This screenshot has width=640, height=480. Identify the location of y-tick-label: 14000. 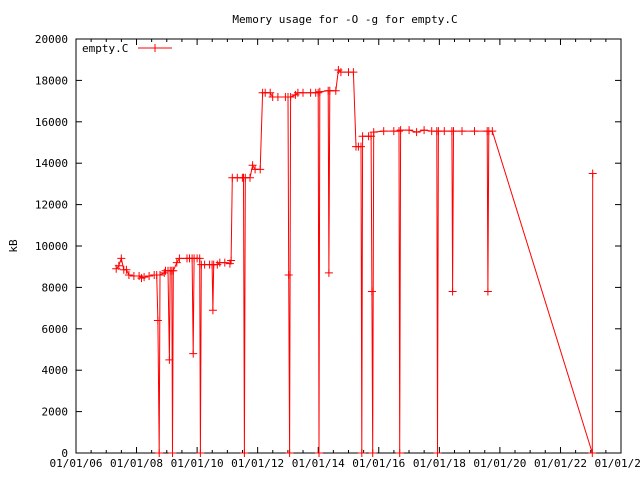
(51, 163).